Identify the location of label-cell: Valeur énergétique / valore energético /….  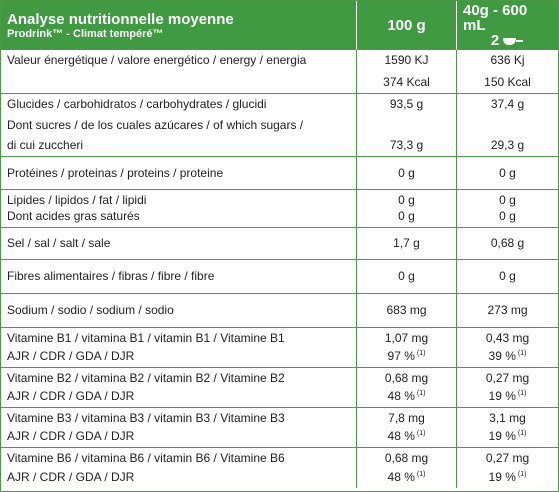
(178, 71).